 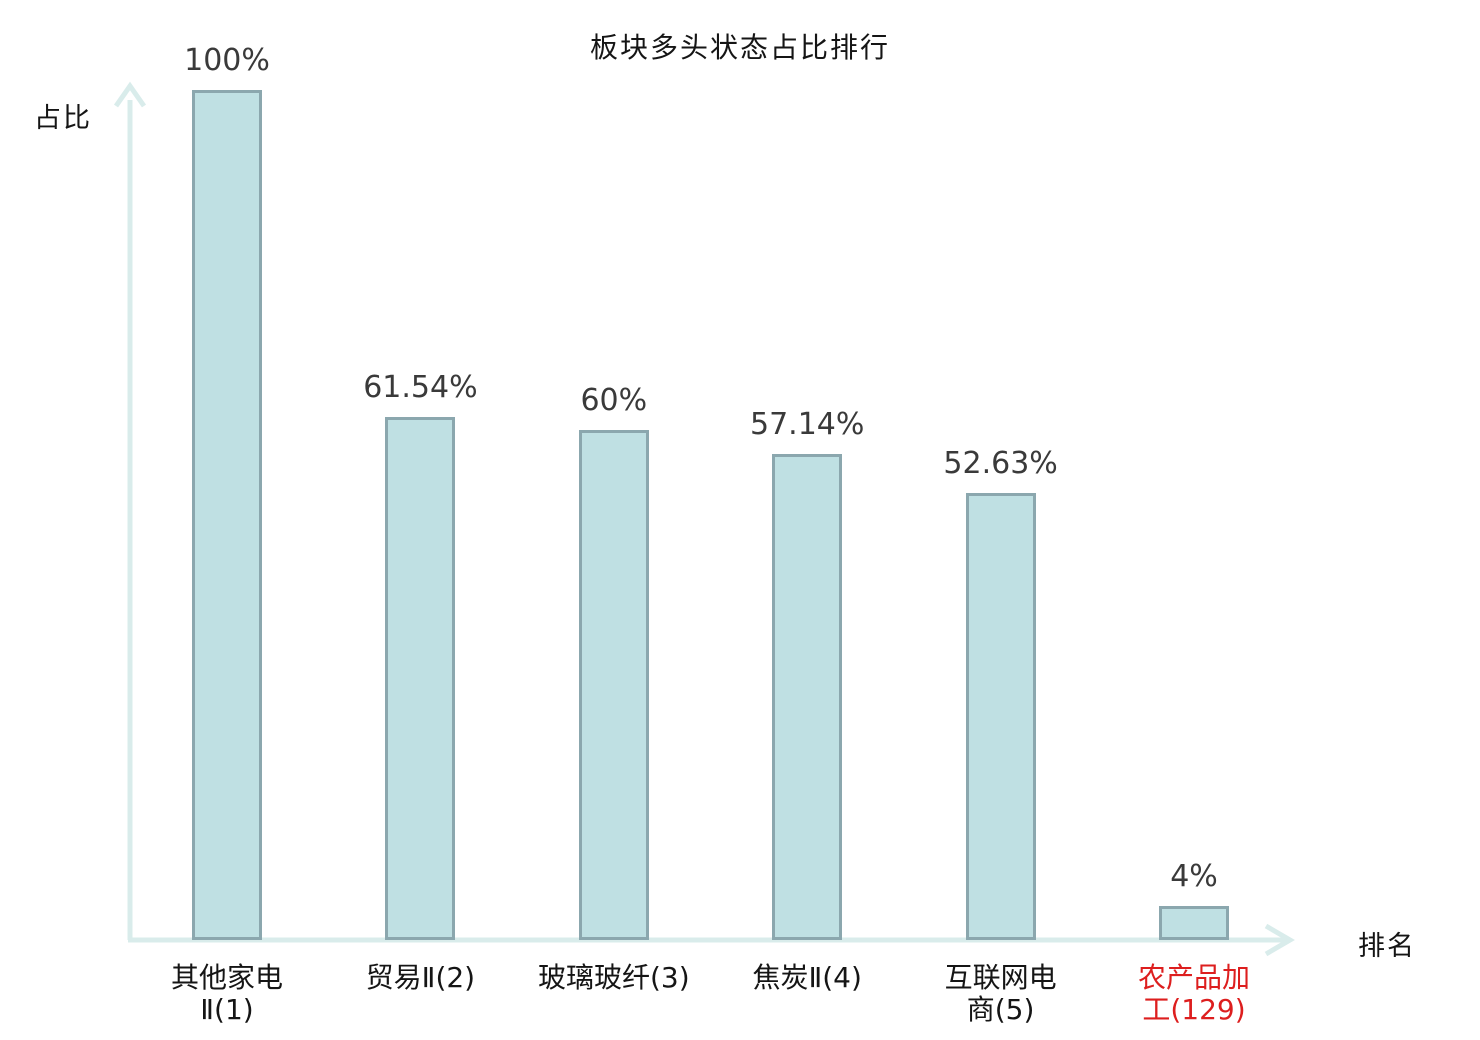 I want to click on bar-value-label: 52.63%, so click(x=1000, y=463).